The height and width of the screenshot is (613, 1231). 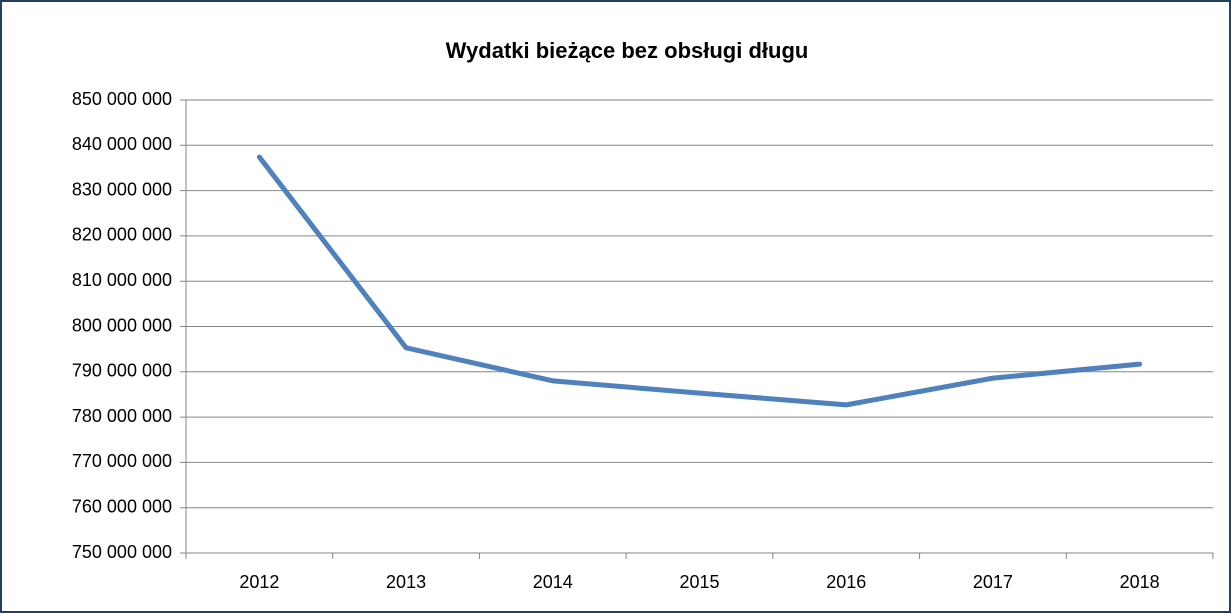 What do you see at coordinates (993, 582) in the screenshot?
I see `x-tick-label: 2017` at bounding box center [993, 582].